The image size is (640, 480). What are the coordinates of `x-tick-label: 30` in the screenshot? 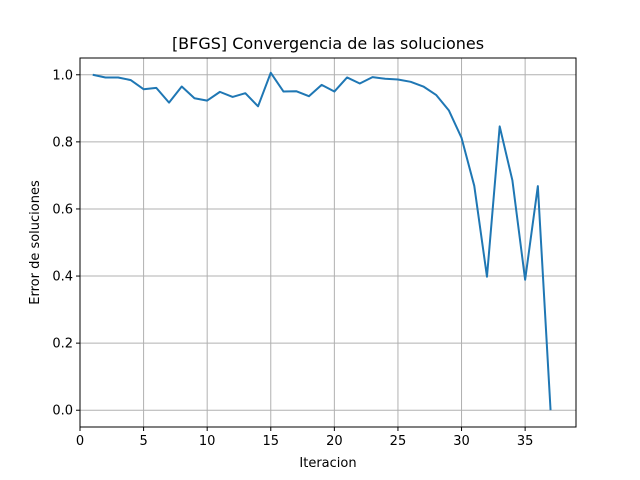 It's located at (461, 441).